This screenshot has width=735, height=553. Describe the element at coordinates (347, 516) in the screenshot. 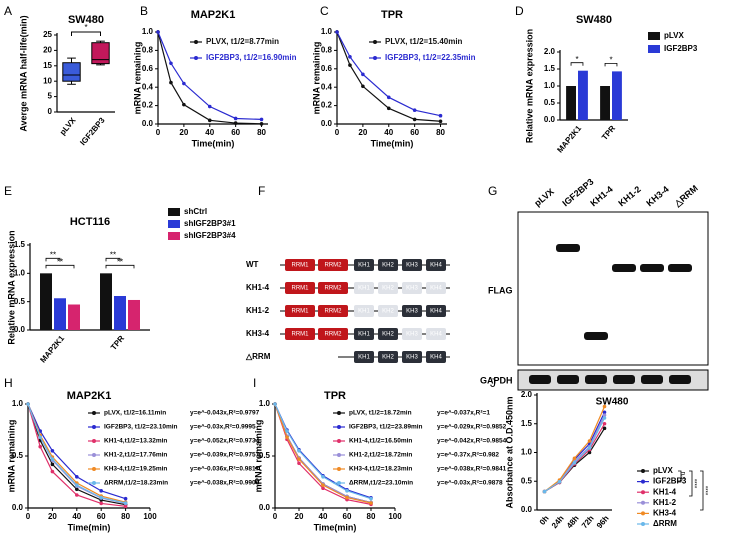

I see `x-tick-label: 60` at that location.